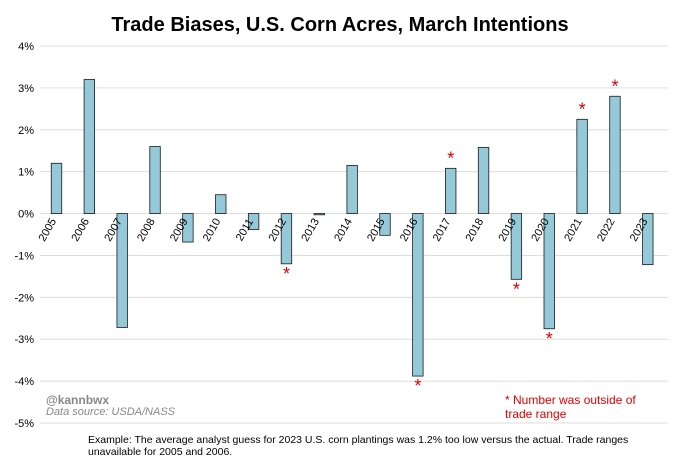  Describe the element at coordinates (573, 229) in the screenshot. I see `x-tick-label-2021: 2021` at that location.